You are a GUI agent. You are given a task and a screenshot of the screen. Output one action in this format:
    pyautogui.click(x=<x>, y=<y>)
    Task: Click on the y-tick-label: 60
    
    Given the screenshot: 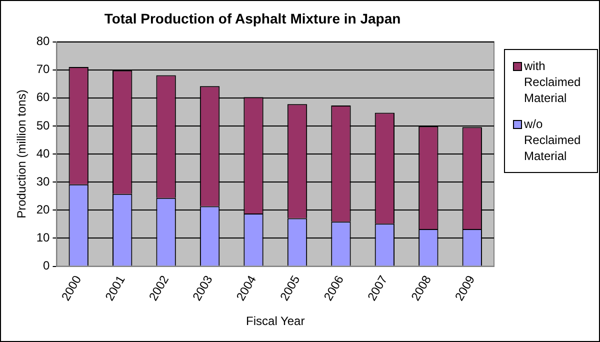 What is the action you would take?
    pyautogui.click(x=43, y=97)
    